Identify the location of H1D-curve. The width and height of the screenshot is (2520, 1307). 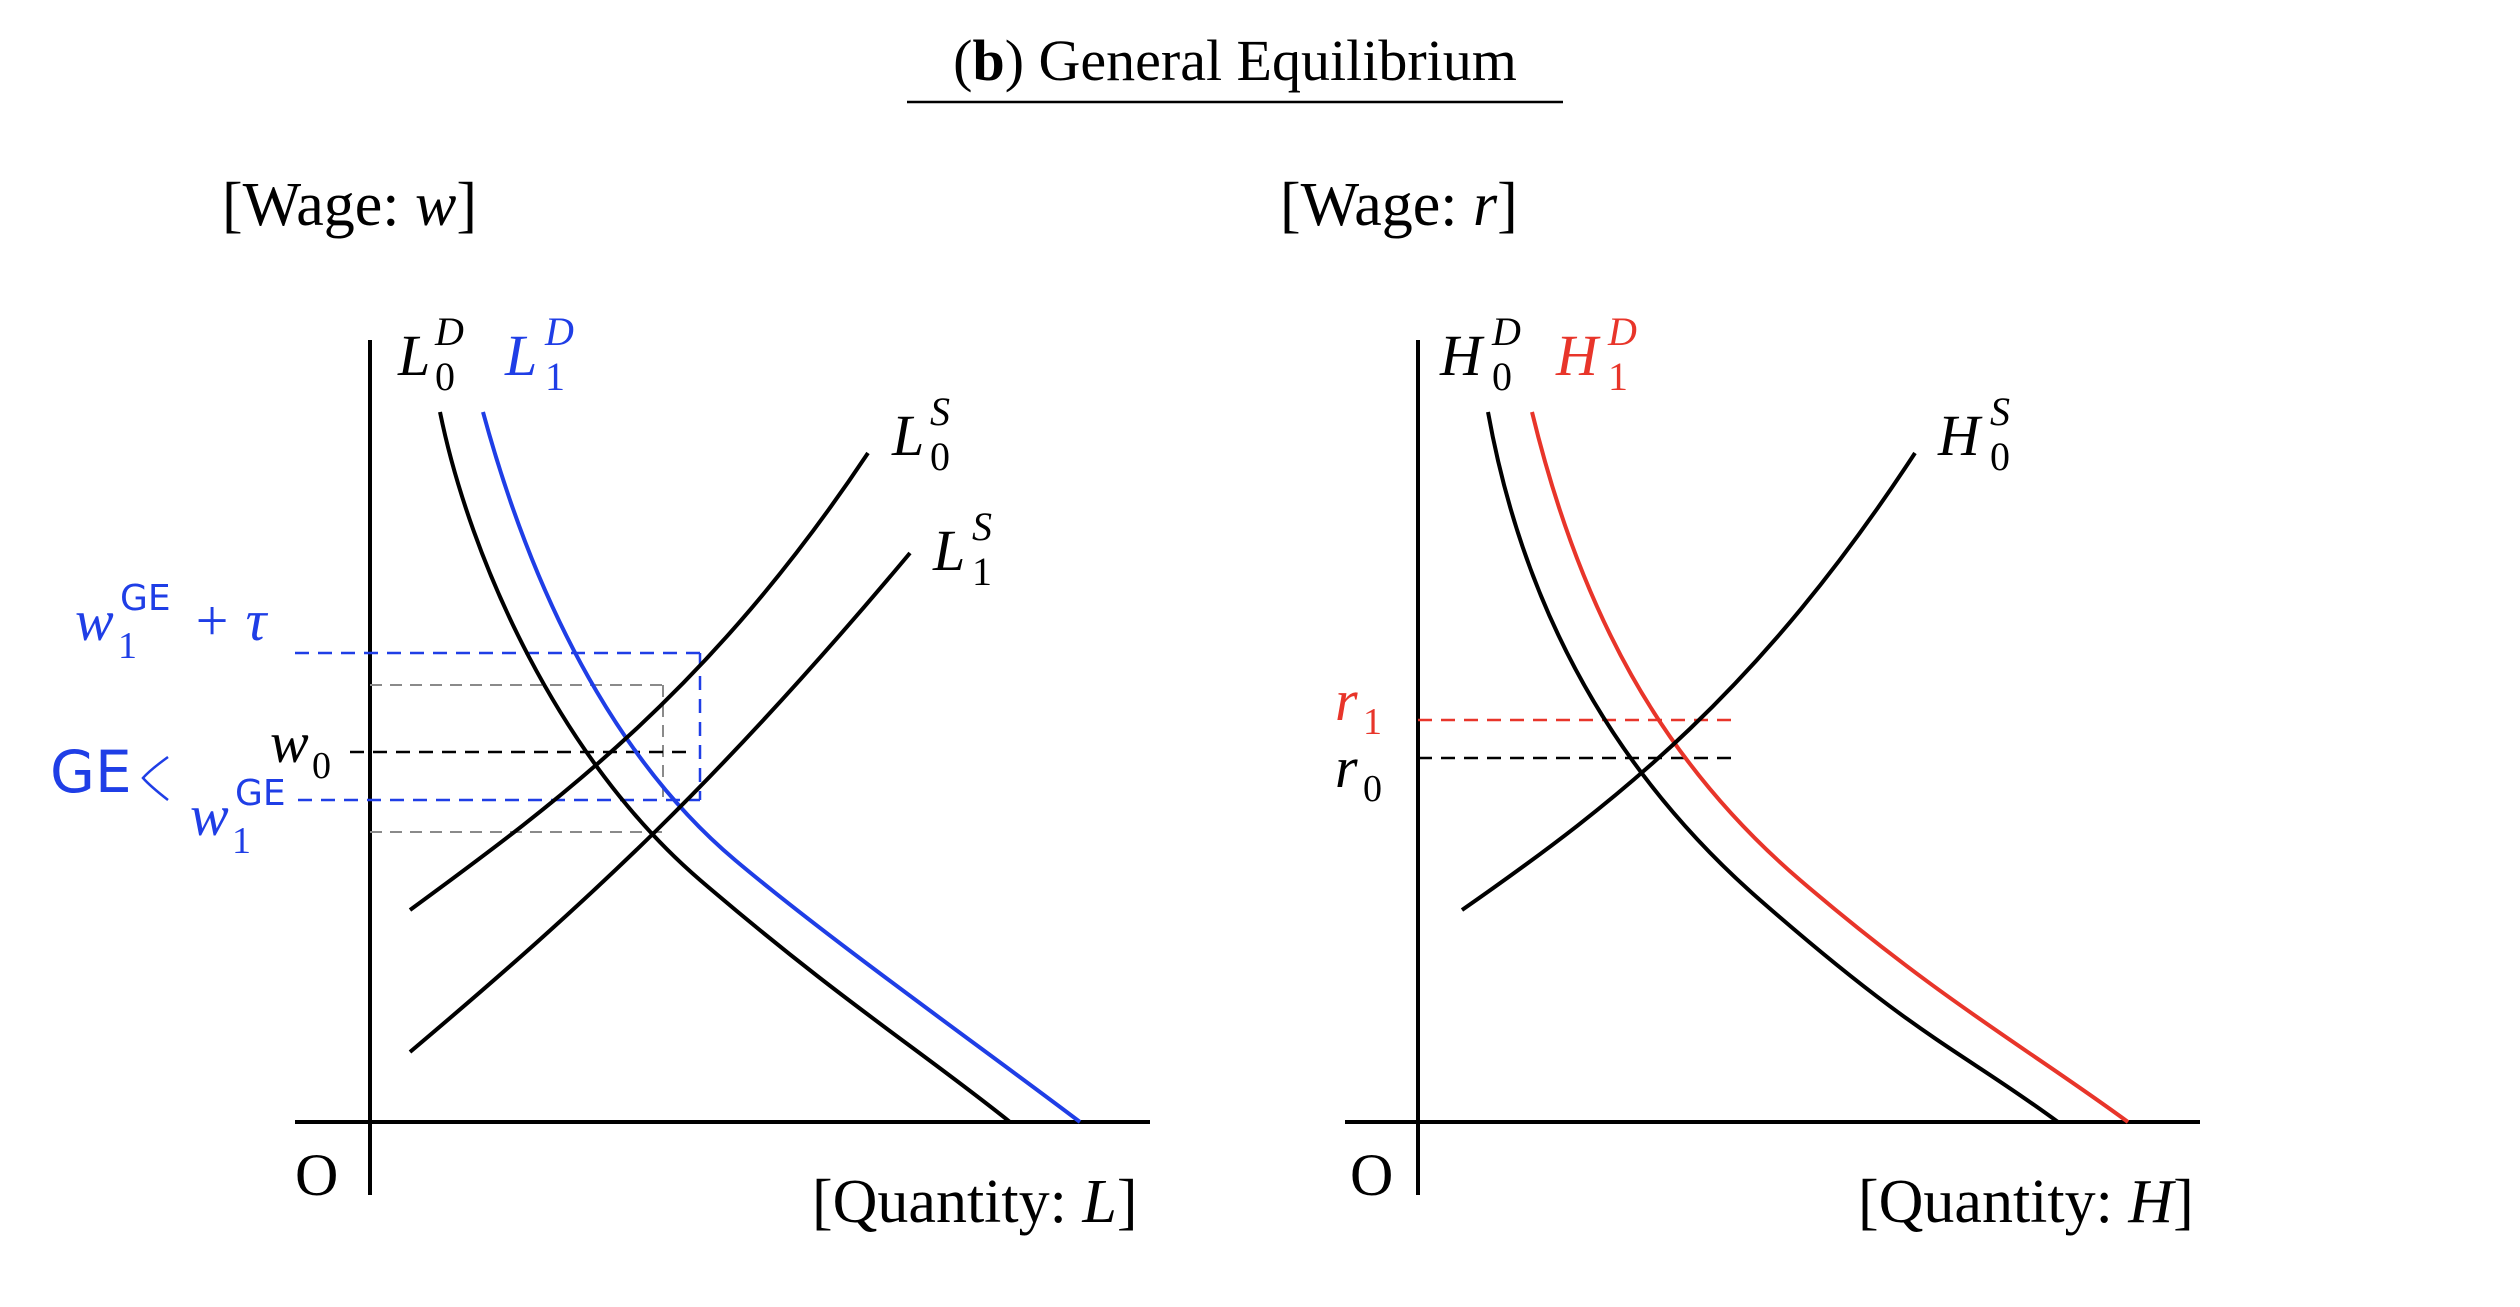
(1830, 767).